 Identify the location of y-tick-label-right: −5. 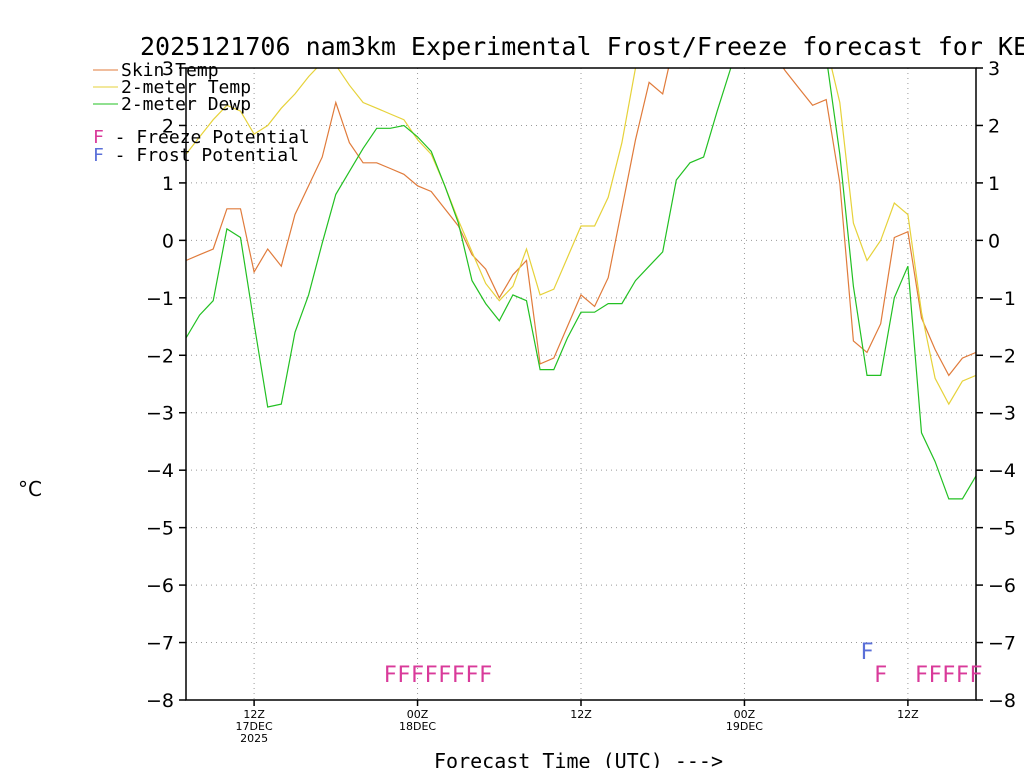
(1002, 529).